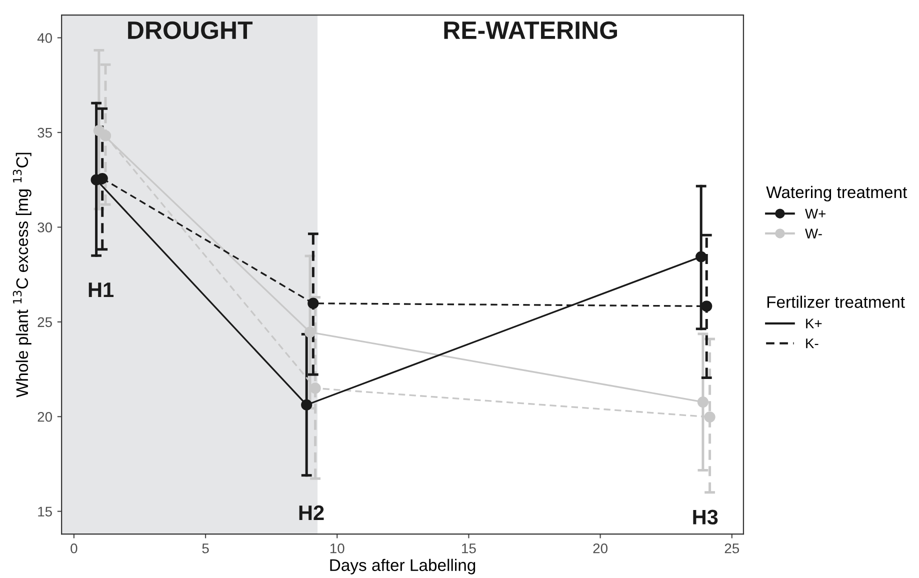 The height and width of the screenshot is (578, 919). What do you see at coordinates (45, 417) in the screenshot?
I see `y-tick-label: 20` at bounding box center [45, 417].